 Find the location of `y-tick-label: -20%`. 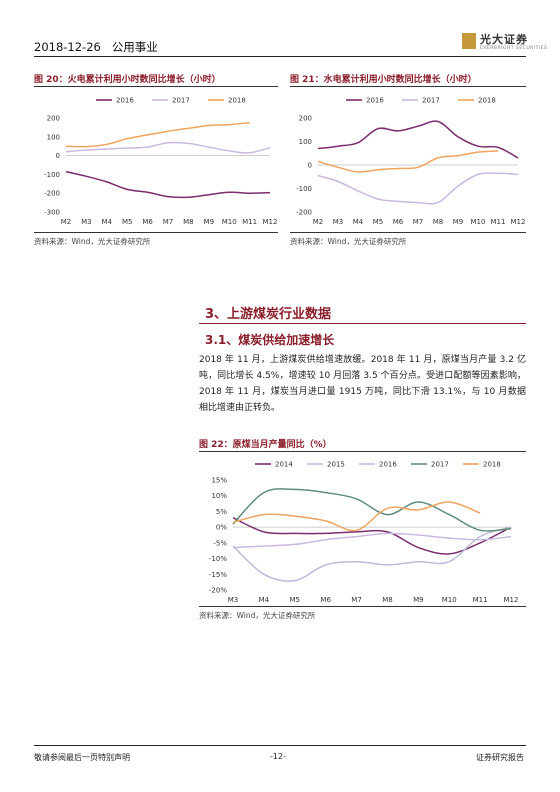

y-tick-label: -20% is located at coordinates (218, 591).